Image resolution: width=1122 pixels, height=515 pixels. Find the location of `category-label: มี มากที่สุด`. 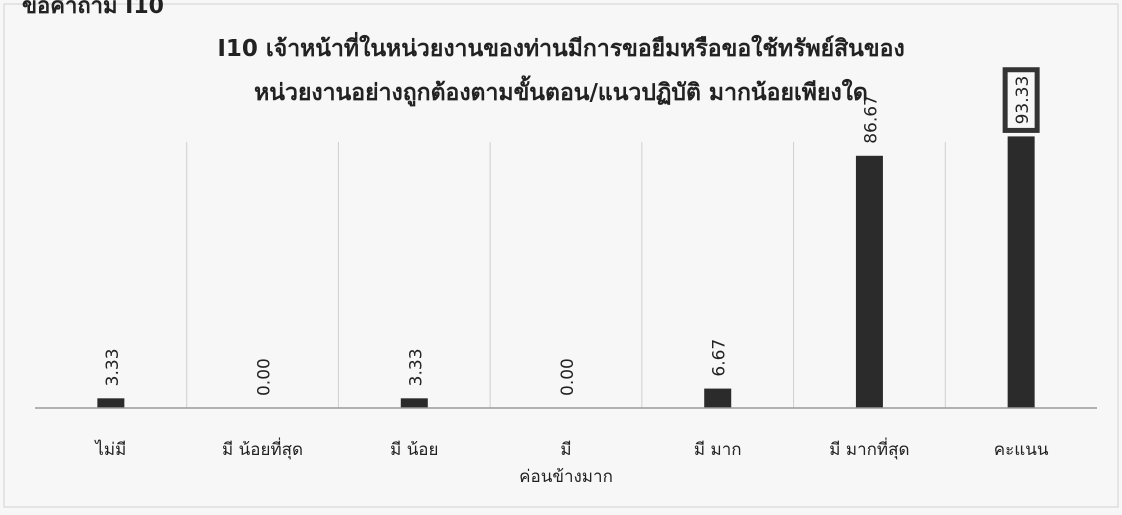

category-label: มี มากที่สุด is located at coordinates (869, 448).